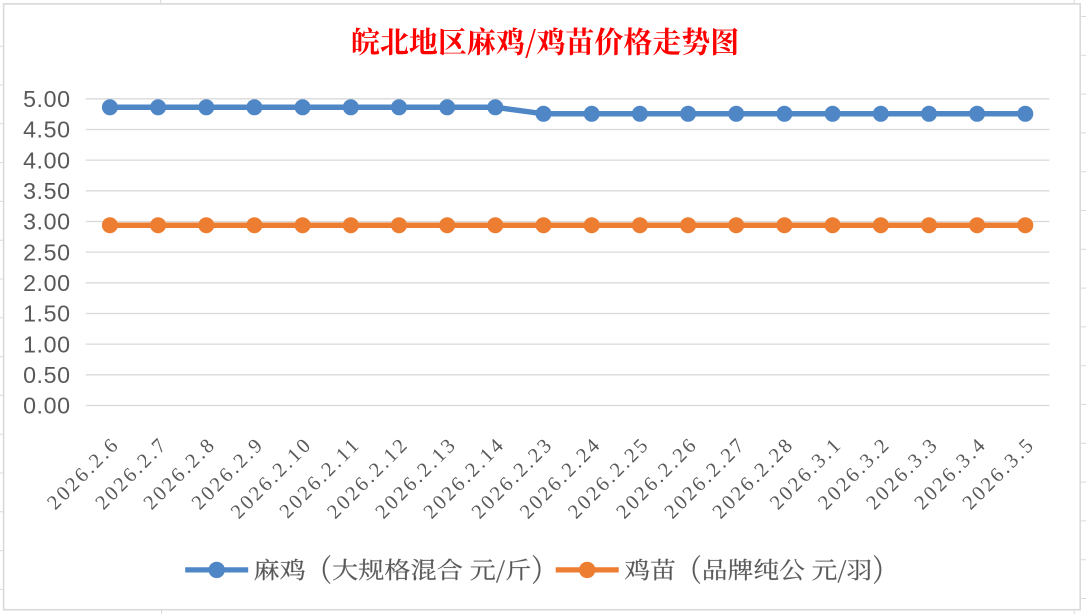 This screenshot has height=614, width=1086. I want to click on svg-text: 2.00, so click(47, 283).